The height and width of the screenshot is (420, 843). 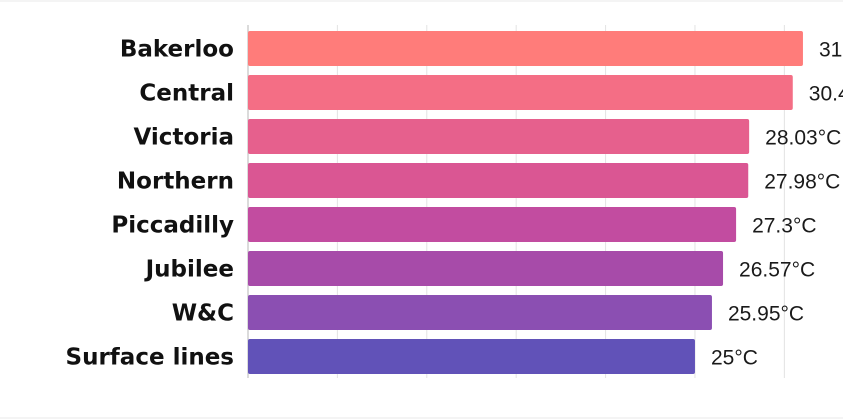 I want to click on bar-northern, so click(x=498, y=180).